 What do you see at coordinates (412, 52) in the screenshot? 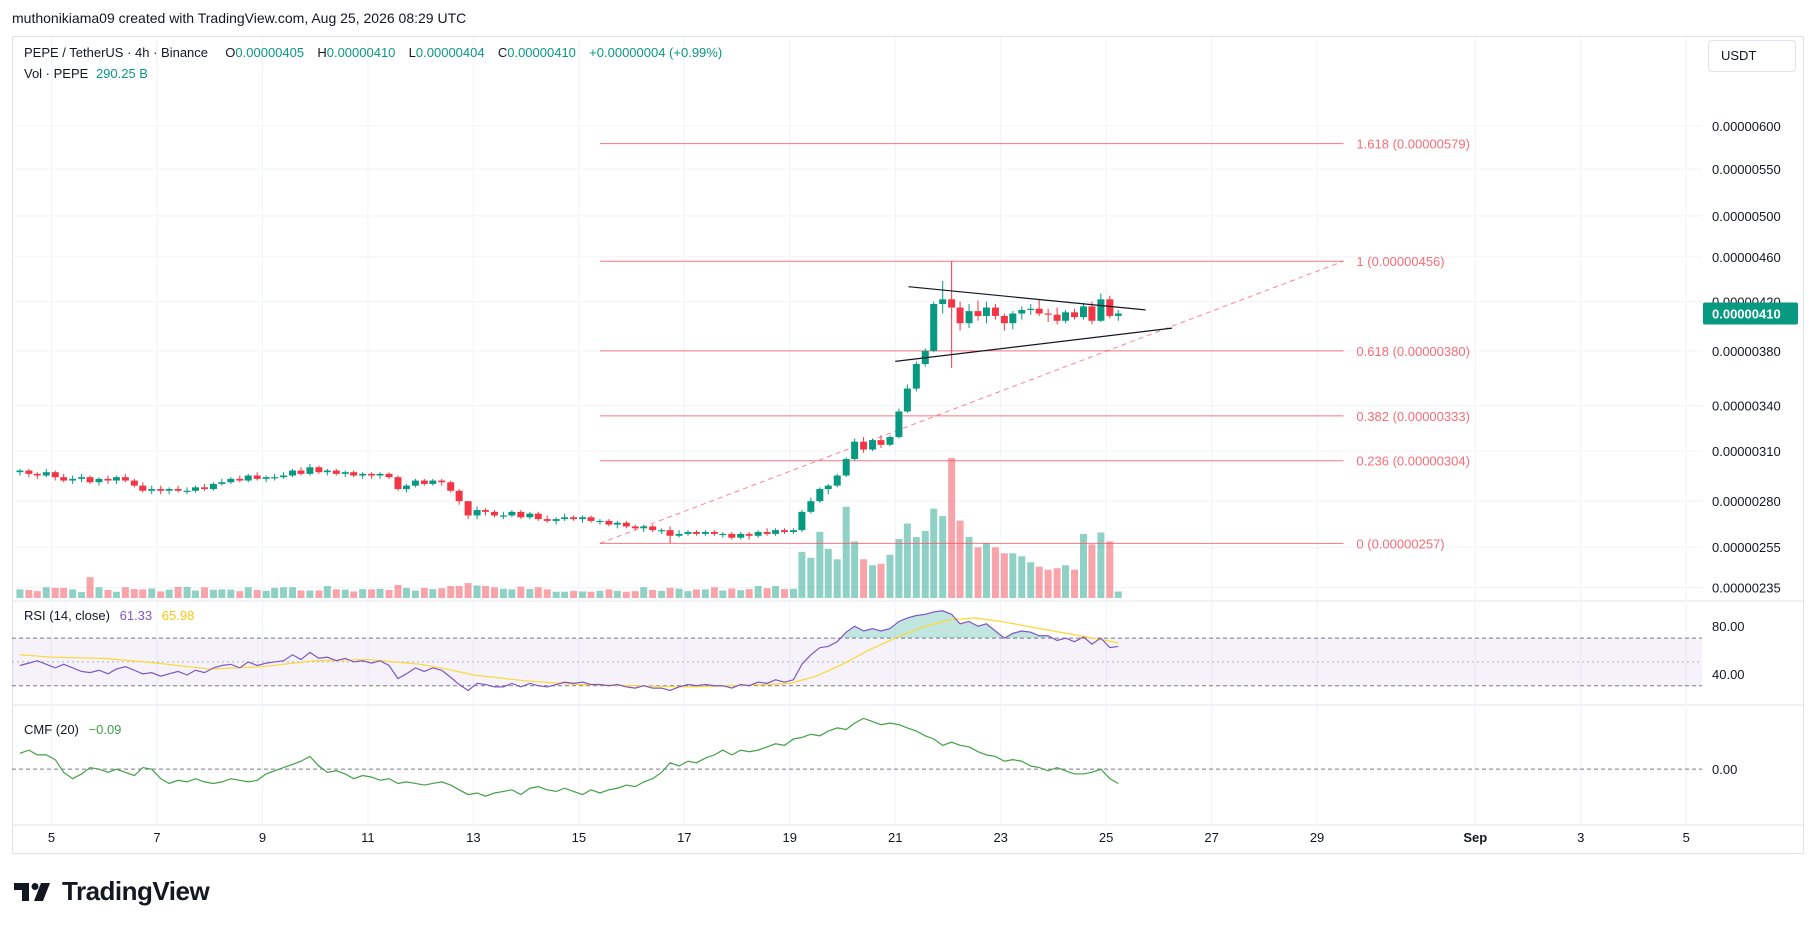
I see `low-label: L` at bounding box center [412, 52].